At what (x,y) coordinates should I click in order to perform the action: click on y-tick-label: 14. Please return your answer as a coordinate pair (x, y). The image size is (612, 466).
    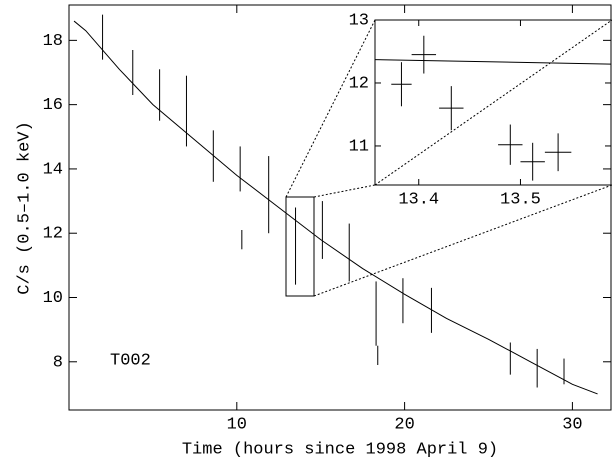
    Looking at the image, I should click on (53, 169).